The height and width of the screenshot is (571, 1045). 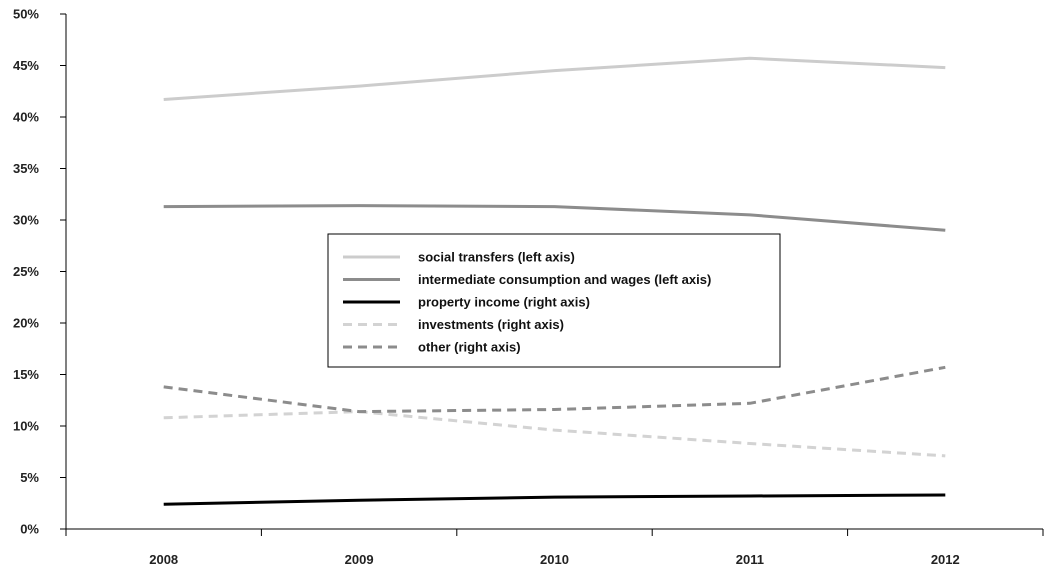 I want to click on x-tick-labels: 2008 2009 2010 2011 2012, so click(x=554, y=559).